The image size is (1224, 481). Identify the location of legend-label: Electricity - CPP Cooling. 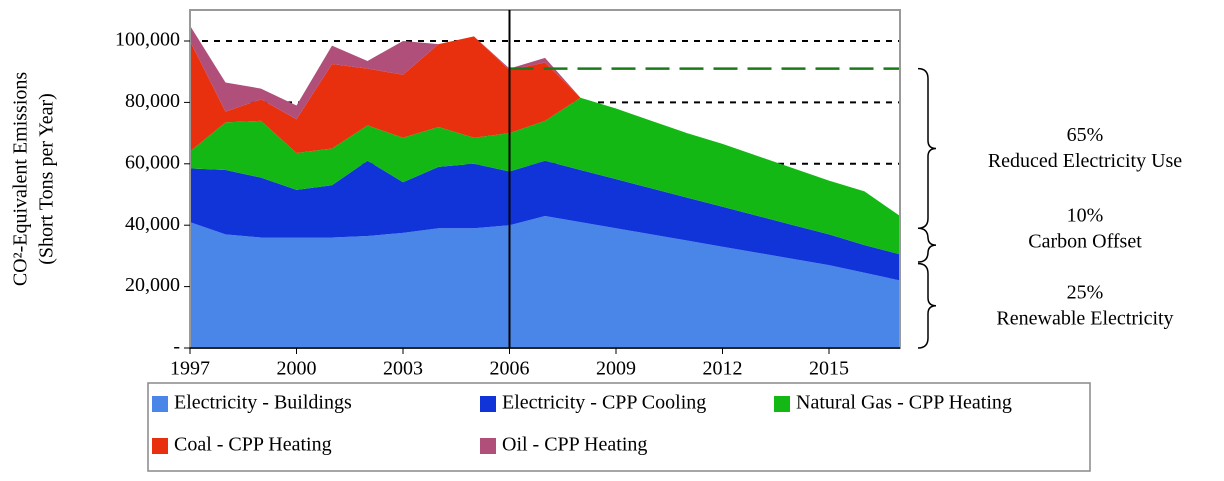
(604, 403).